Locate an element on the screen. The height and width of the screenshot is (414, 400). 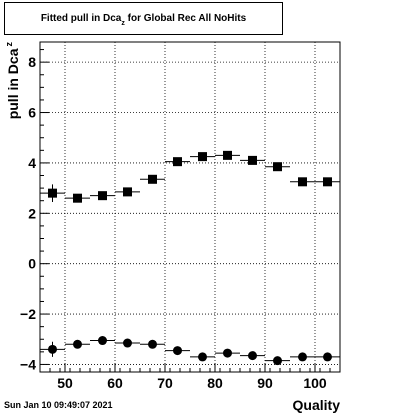
footer-timestamp: Sun Jan 10 09:49:07 2021 is located at coordinates (58, 405).